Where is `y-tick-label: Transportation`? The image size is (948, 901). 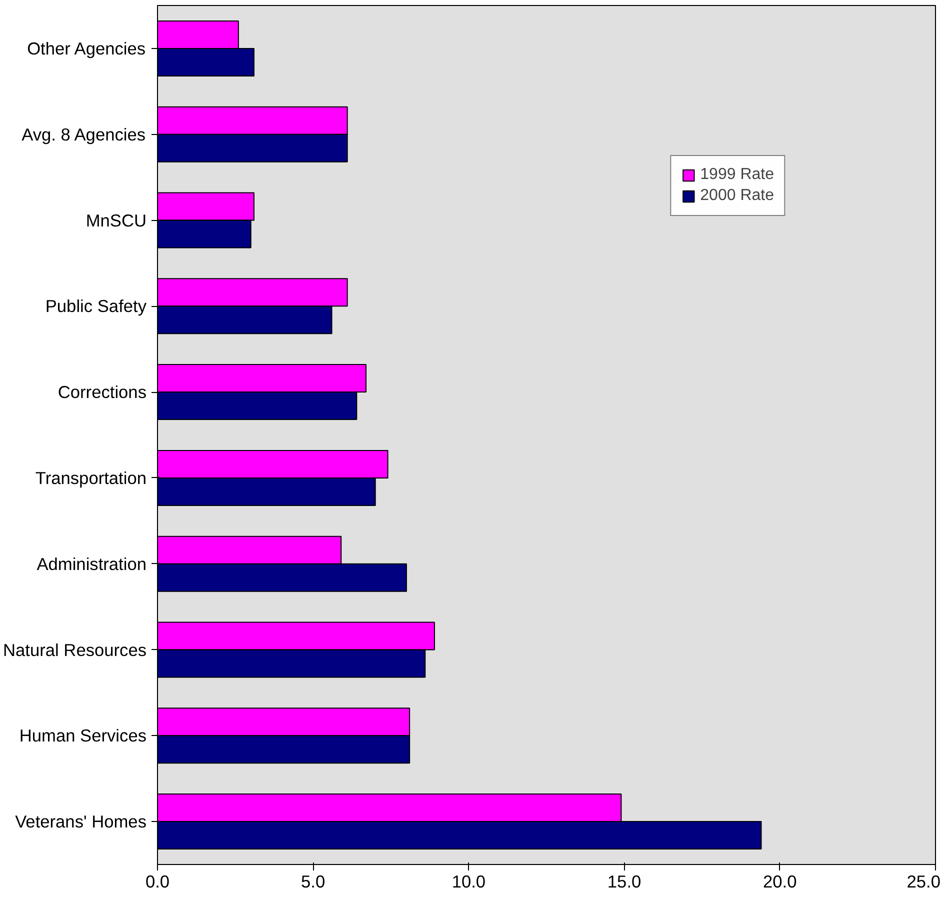 y-tick-label: Transportation is located at coordinates (91, 478).